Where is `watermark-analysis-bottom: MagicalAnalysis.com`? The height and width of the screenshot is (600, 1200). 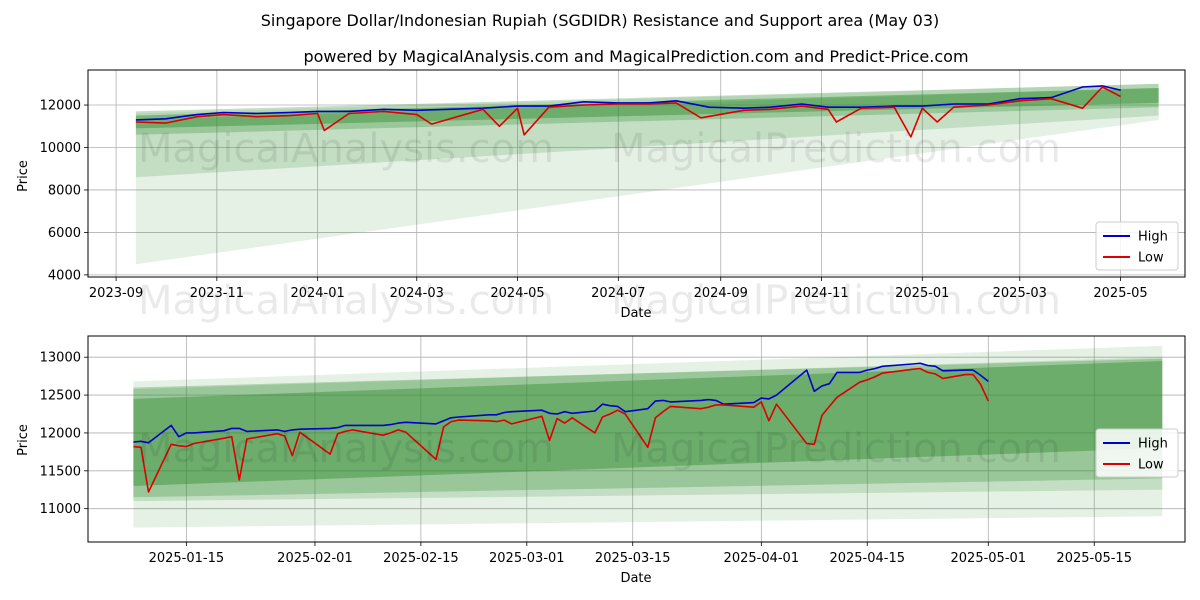
watermark-analysis-bottom: MagicalAnalysis.com is located at coordinates (346, 449).